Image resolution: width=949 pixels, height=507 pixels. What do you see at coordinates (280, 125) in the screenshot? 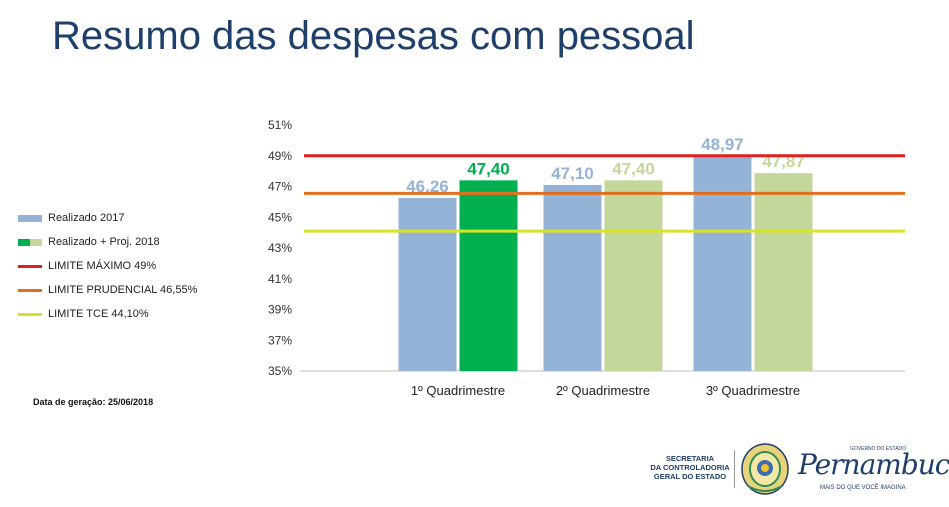
I see `y-tick-label: 51%` at bounding box center [280, 125].